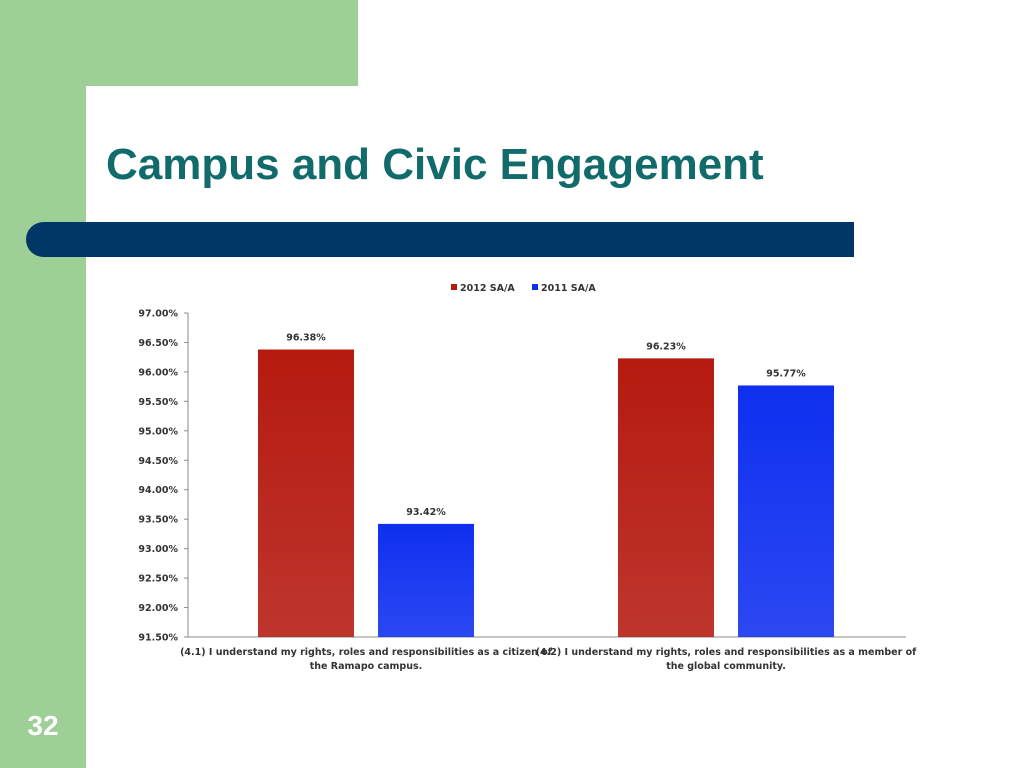 This screenshot has height=768, width=1024. What do you see at coordinates (440, 239) in the screenshot?
I see `title-underline-bar` at bounding box center [440, 239].